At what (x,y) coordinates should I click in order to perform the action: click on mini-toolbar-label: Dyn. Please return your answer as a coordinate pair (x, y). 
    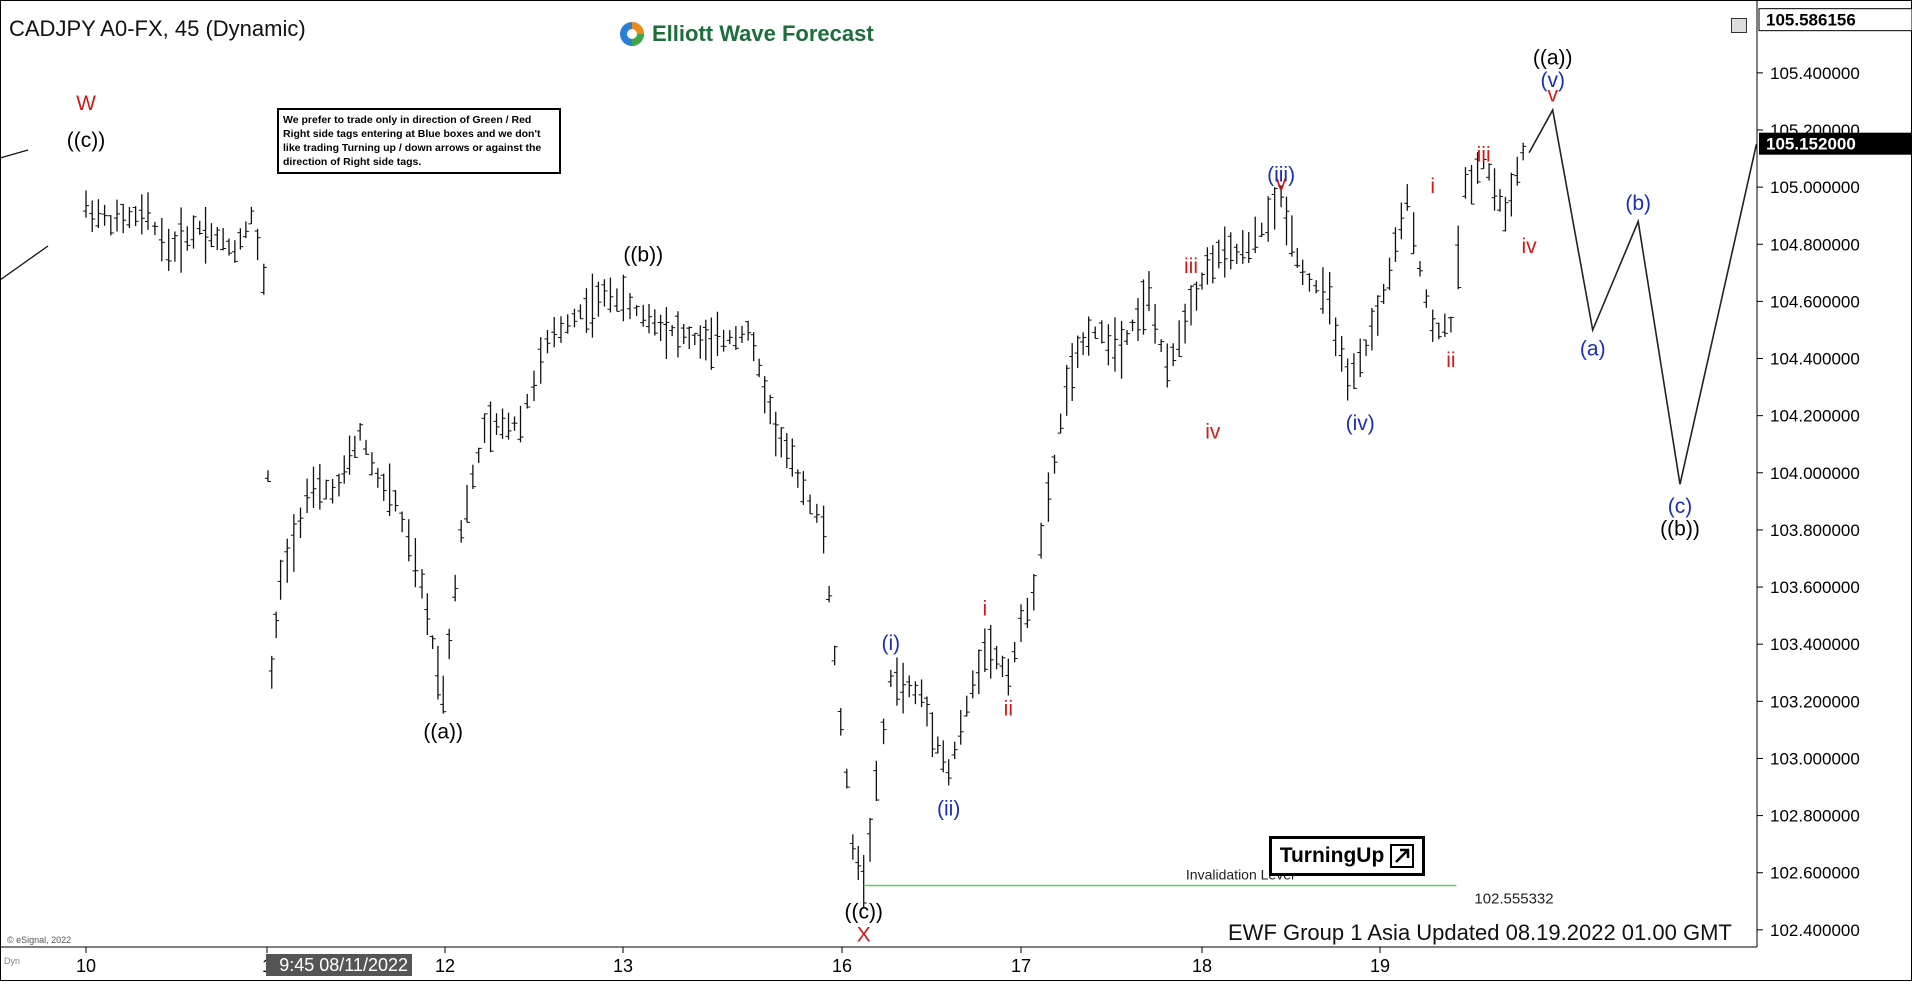
    Looking at the image, I should click on (12, 961).